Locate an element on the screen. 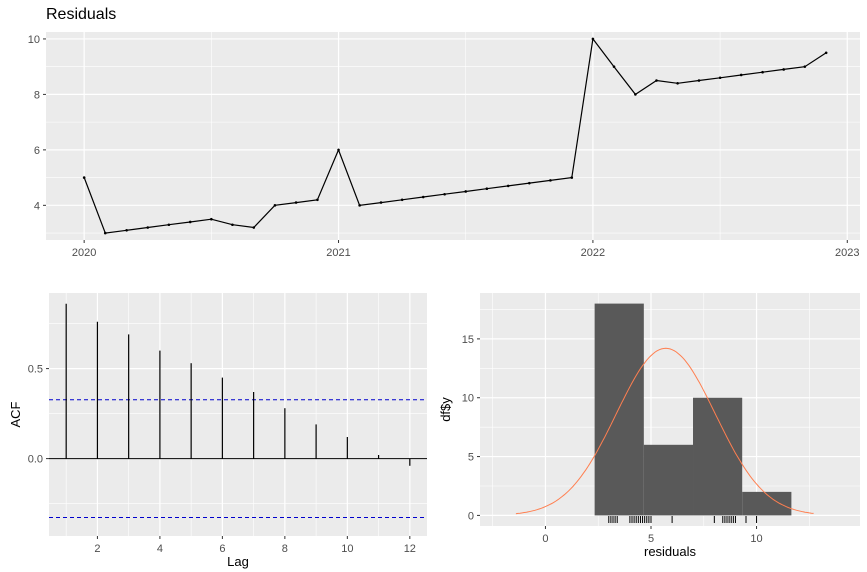 The height and width of the screenshot is (572, 867). y-tick-label: 0.0 is located at coordinates (35, 460).